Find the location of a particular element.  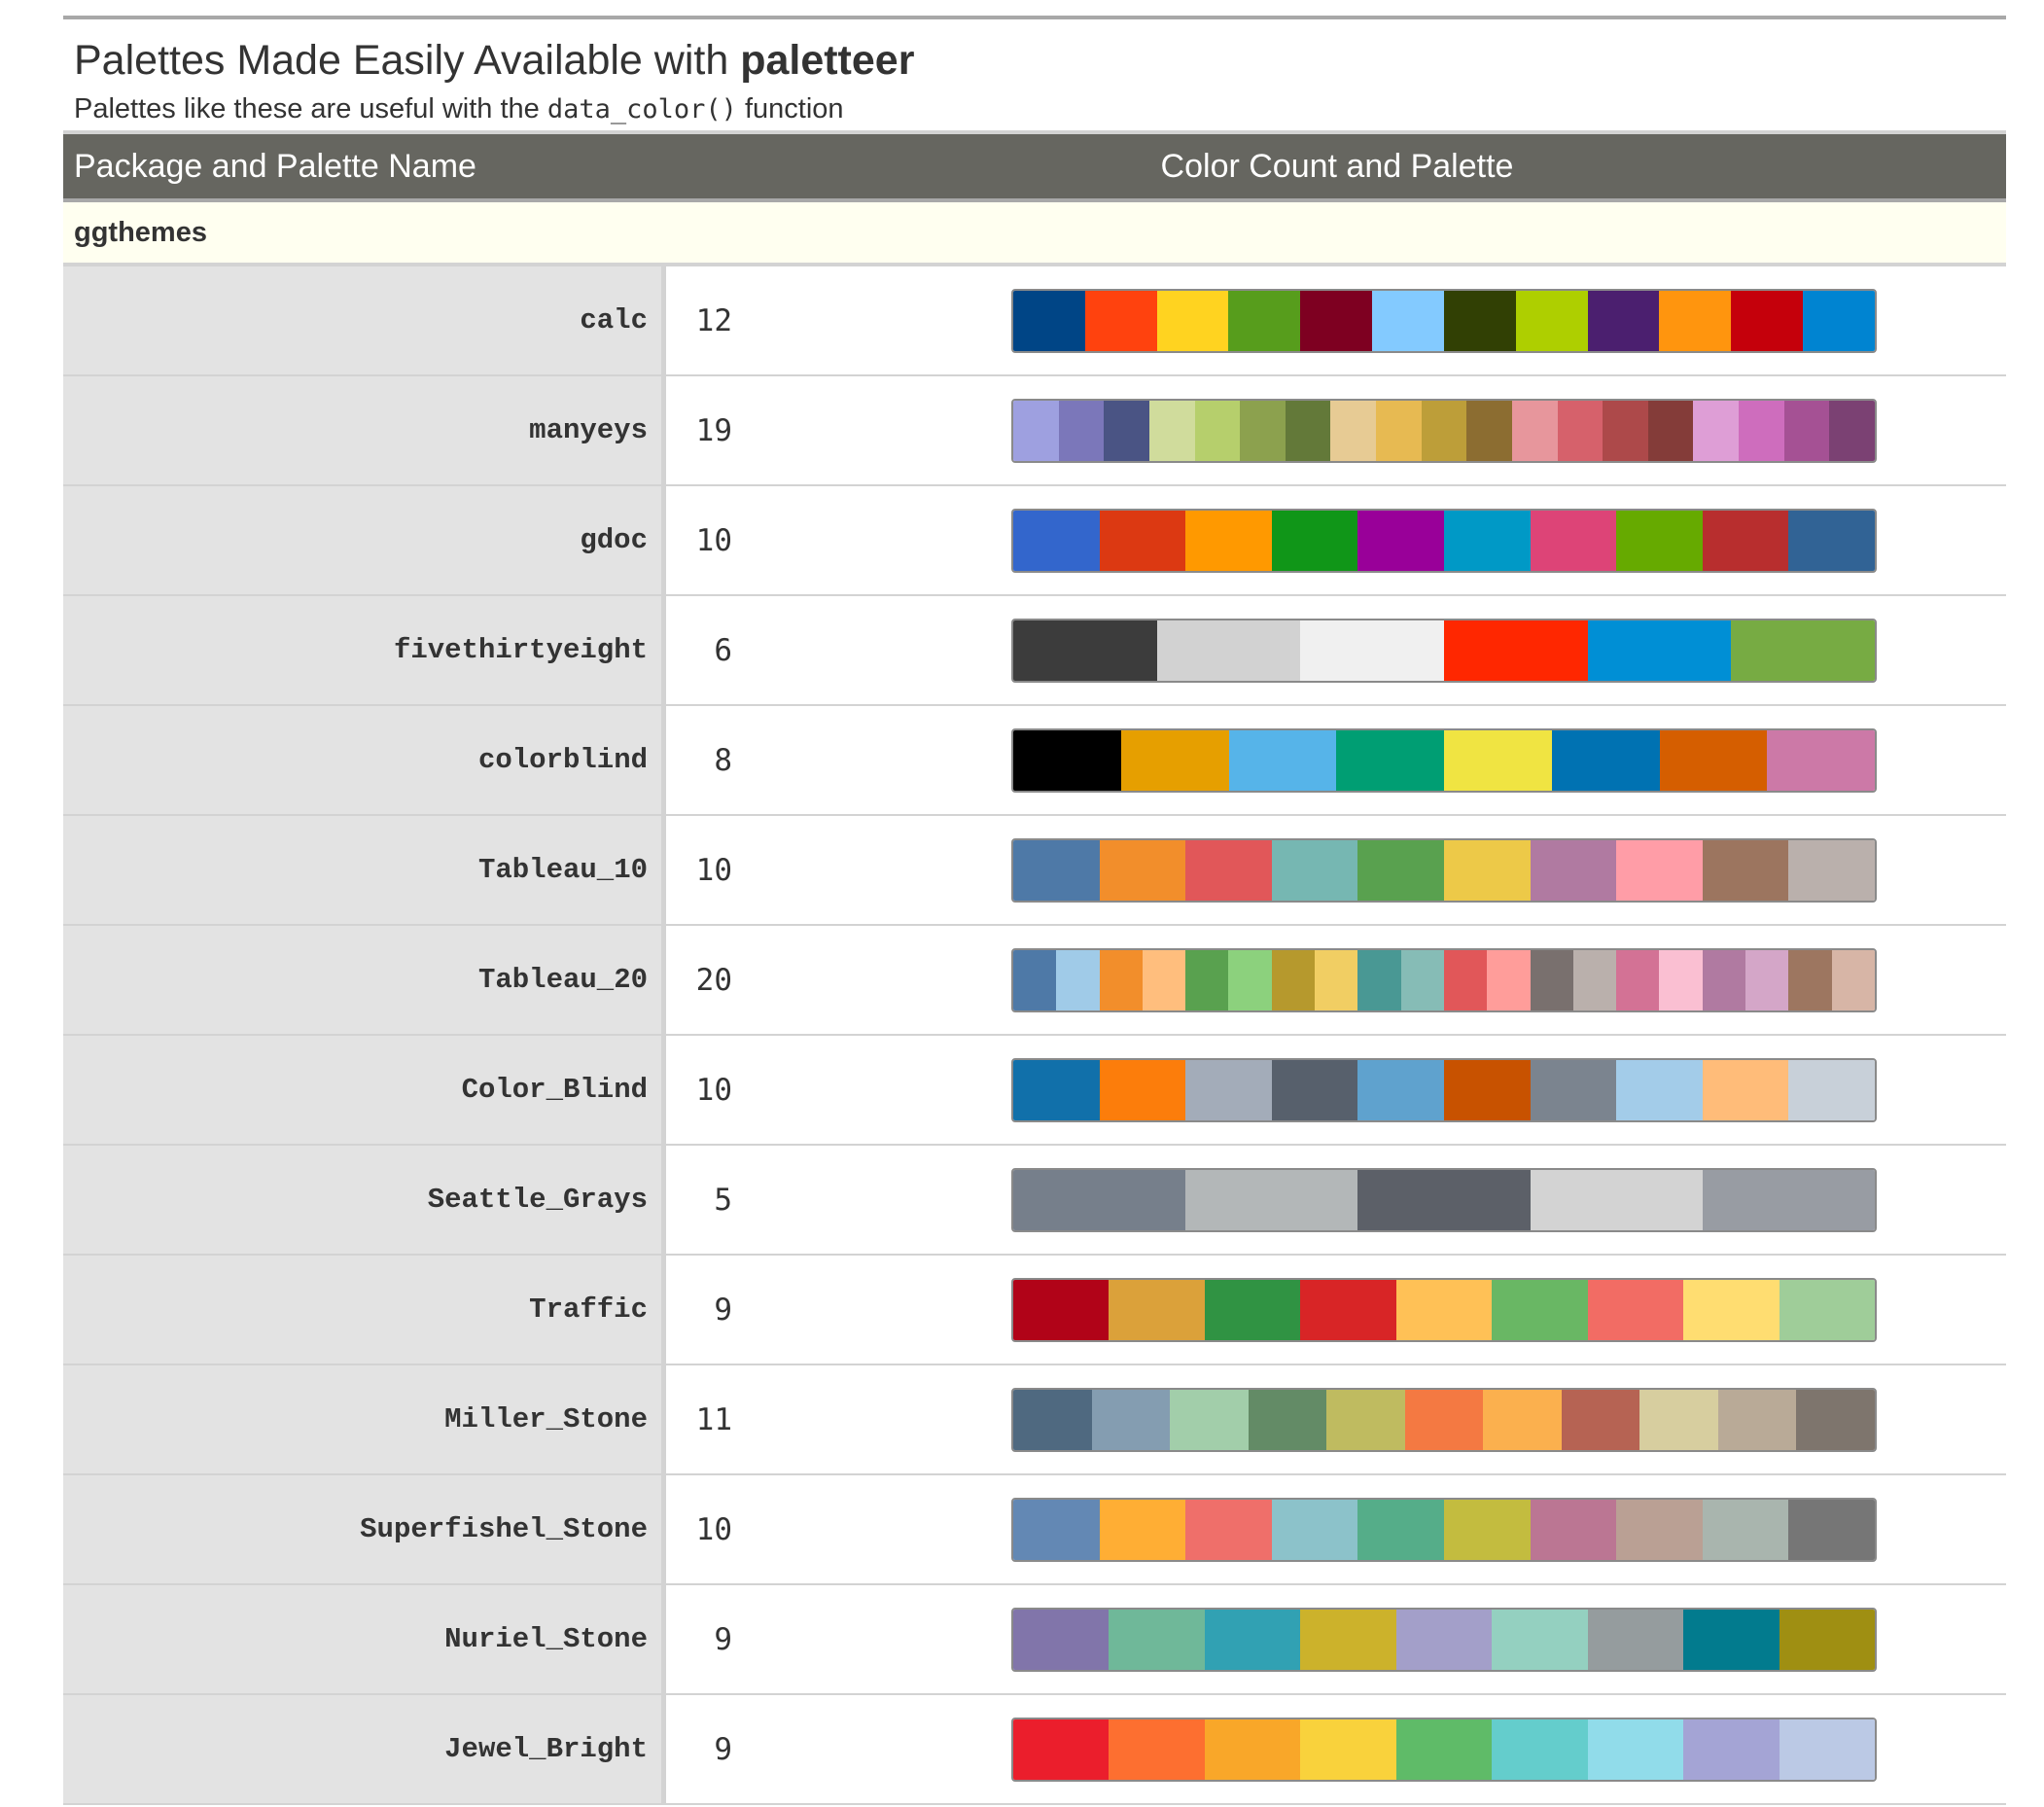

table-row: Traffic 9 is located at coordinates (1035, 1310).